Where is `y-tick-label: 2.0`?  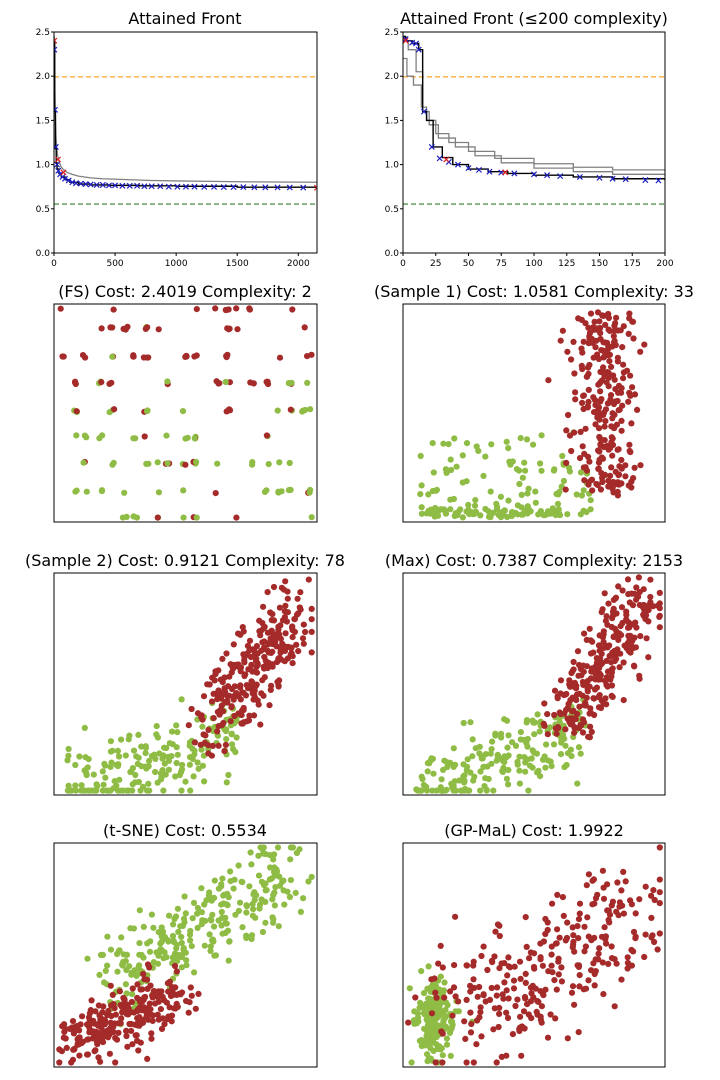 y-tick-label: 2.0 is located at coordinates (43, 77).